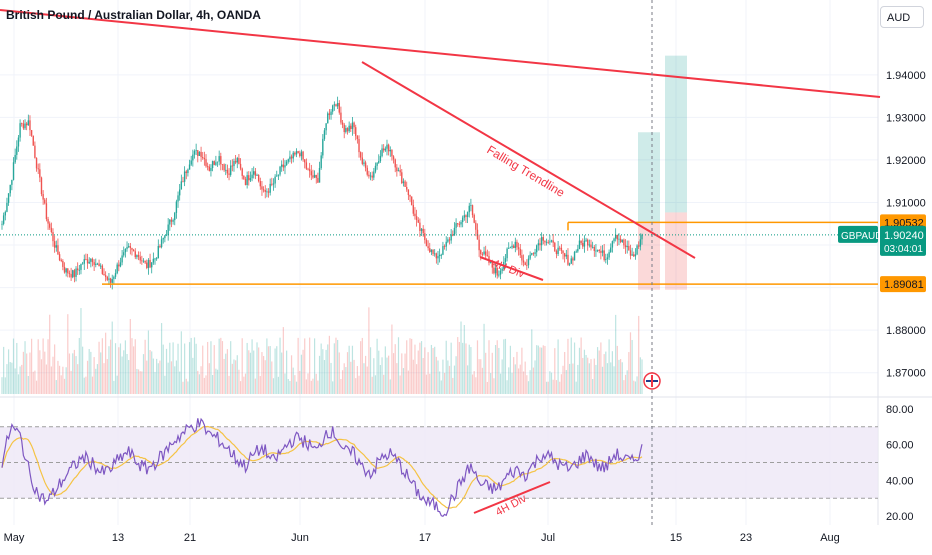 The height and width of the screenshot is (555, 932). What do you see at coordinates (509, 269) in the screenshot?
I see `div-label-price: 4H Div` at bounding box center [509, 269].